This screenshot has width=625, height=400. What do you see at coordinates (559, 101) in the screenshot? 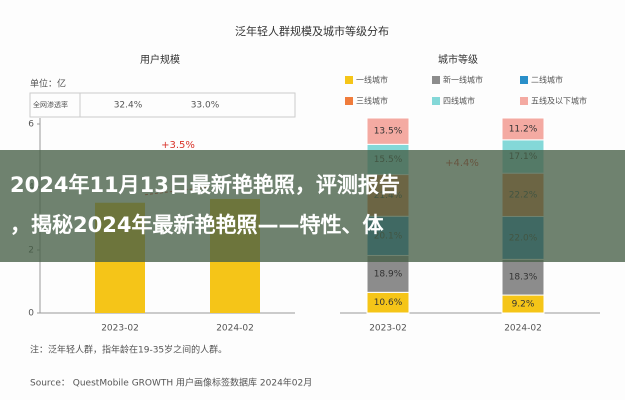
I see `legend-label: 五线及以下城市` at bounding box center [559, 101].